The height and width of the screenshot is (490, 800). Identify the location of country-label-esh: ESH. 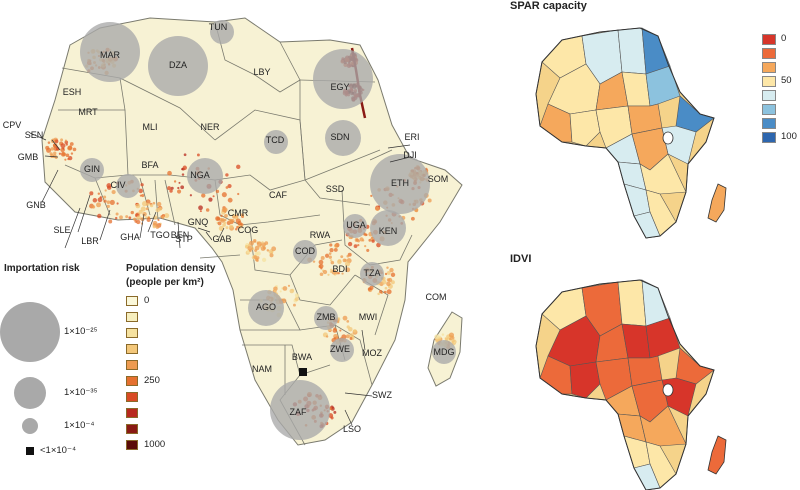
(72, 92).